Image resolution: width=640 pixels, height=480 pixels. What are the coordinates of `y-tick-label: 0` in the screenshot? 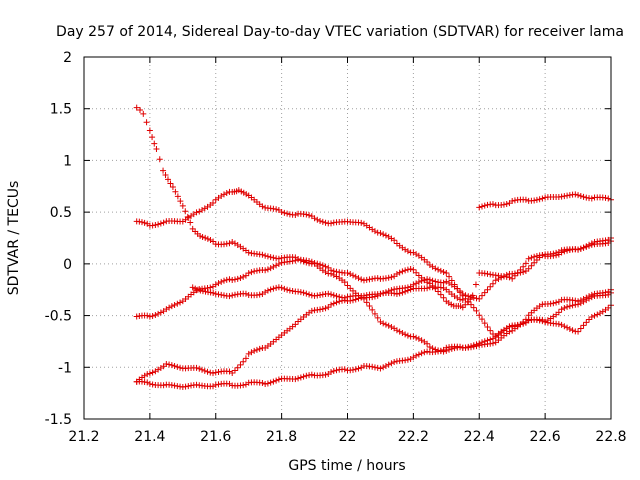 It's located at (67, 265).